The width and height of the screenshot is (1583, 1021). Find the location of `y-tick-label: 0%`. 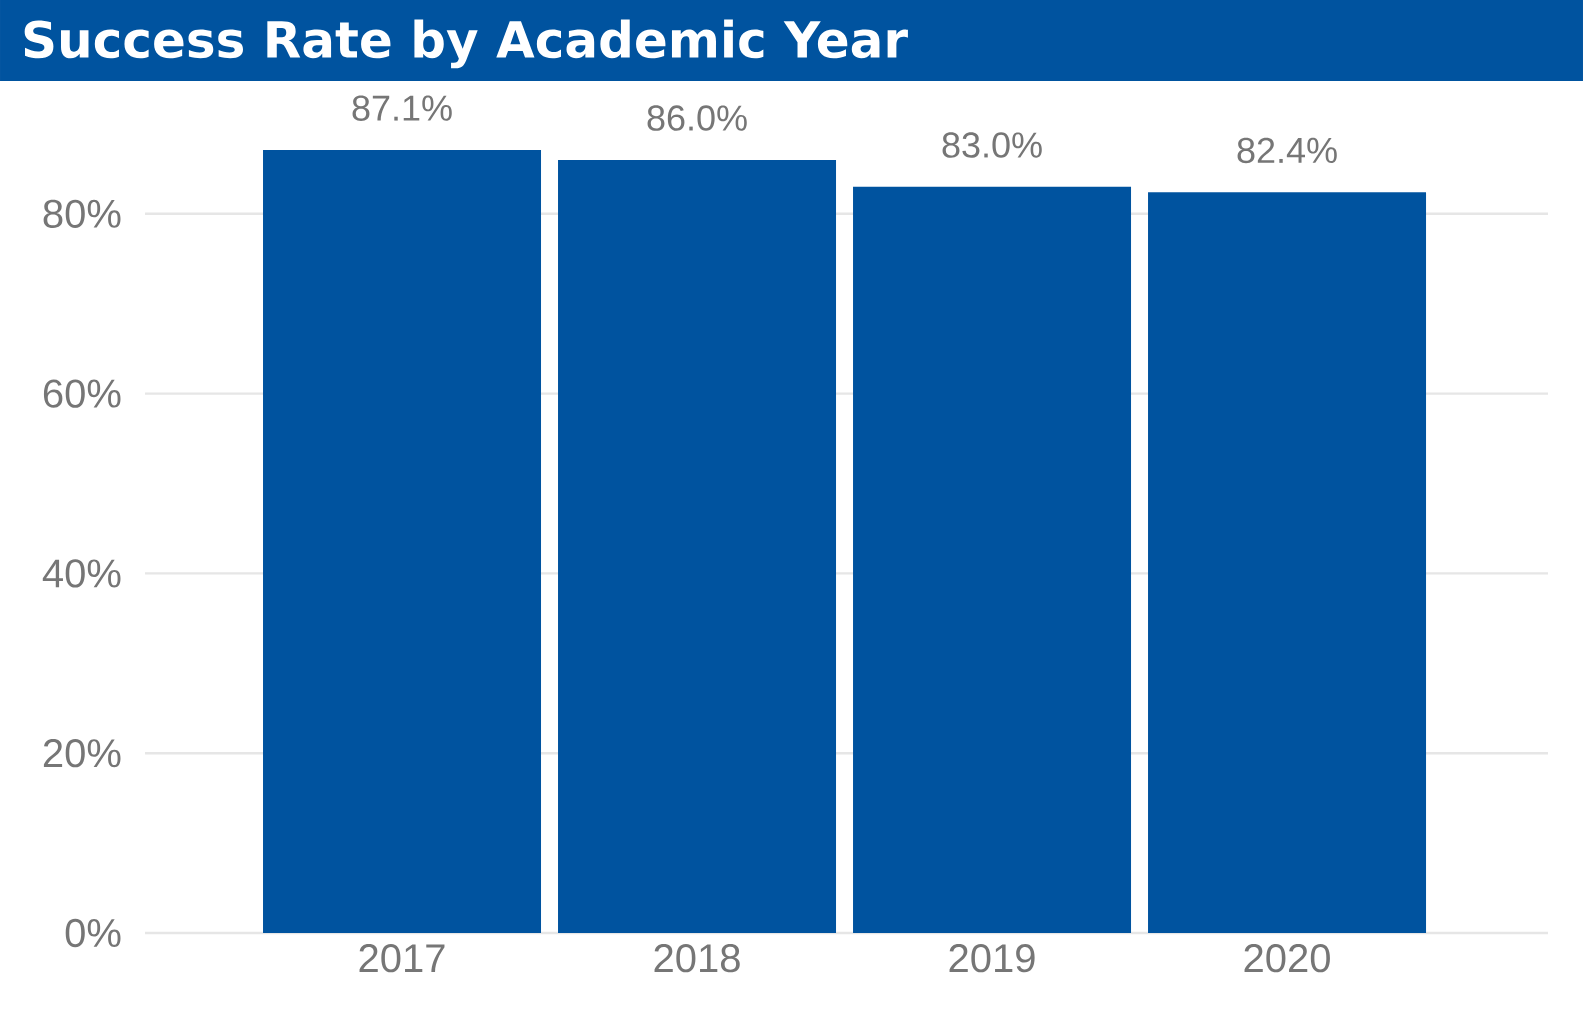

y-tick-label: 0% is located at coordinates (93, 933).